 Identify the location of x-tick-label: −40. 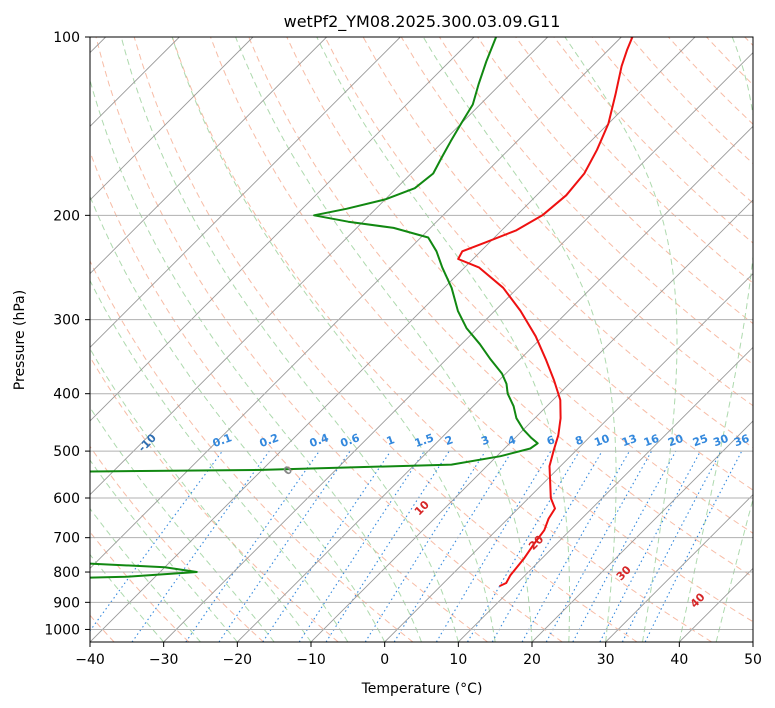
(90, 660).